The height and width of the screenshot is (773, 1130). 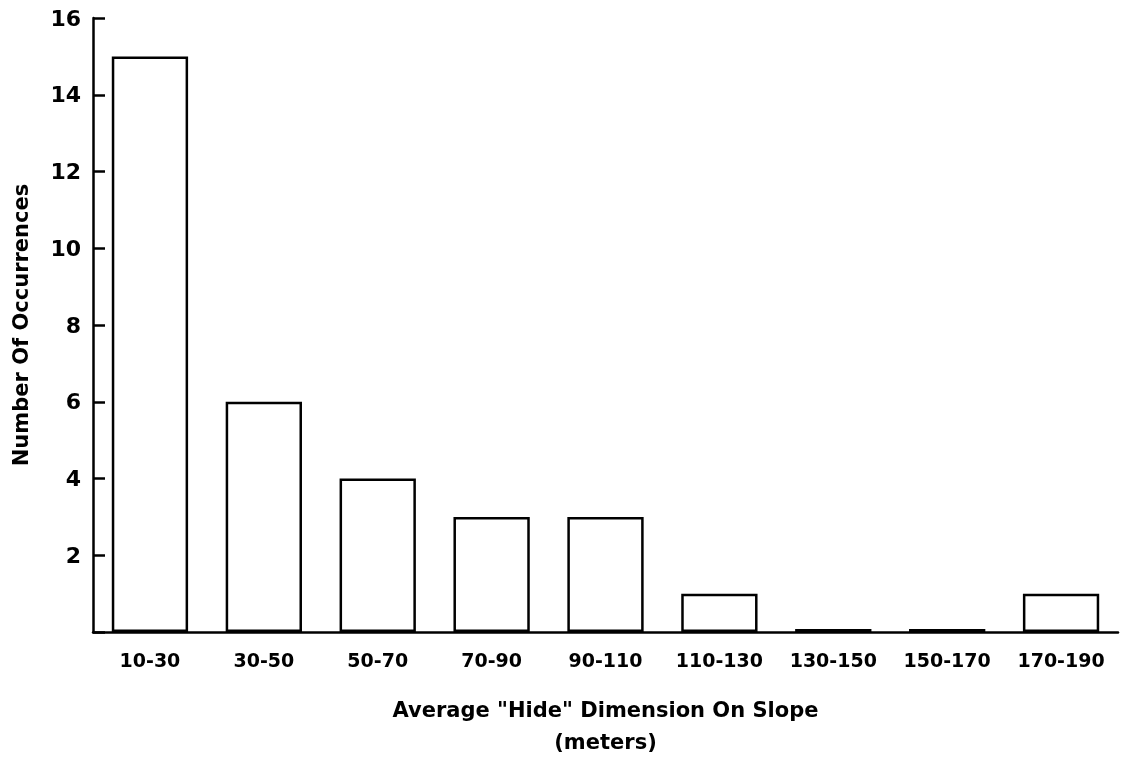 I want to click on x-tick-label: 70-90, so click(x=491, y=659).